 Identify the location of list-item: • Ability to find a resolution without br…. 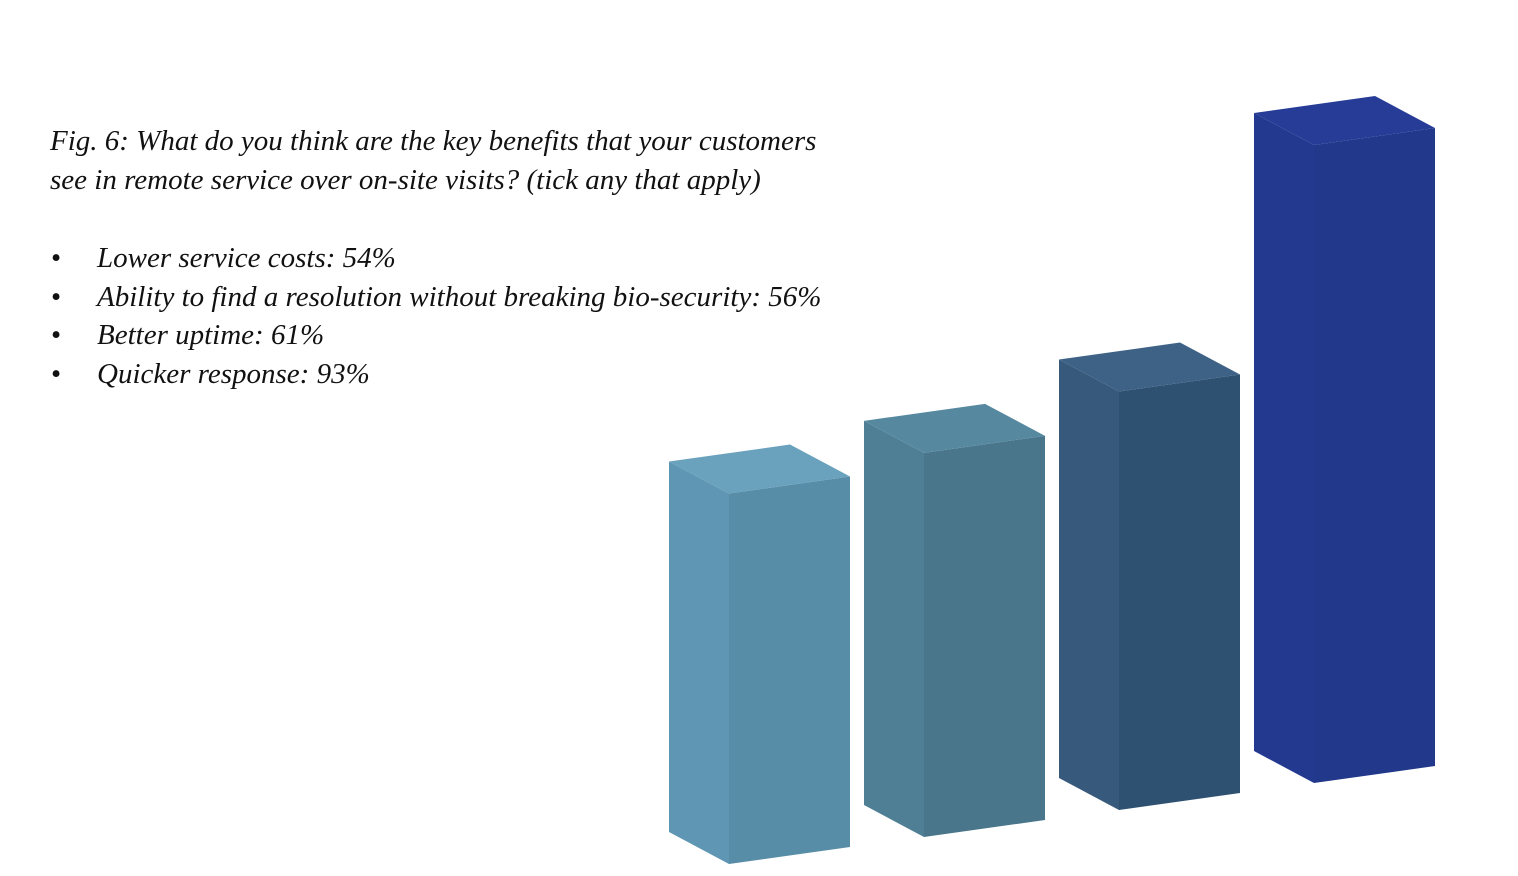
(435, 297).